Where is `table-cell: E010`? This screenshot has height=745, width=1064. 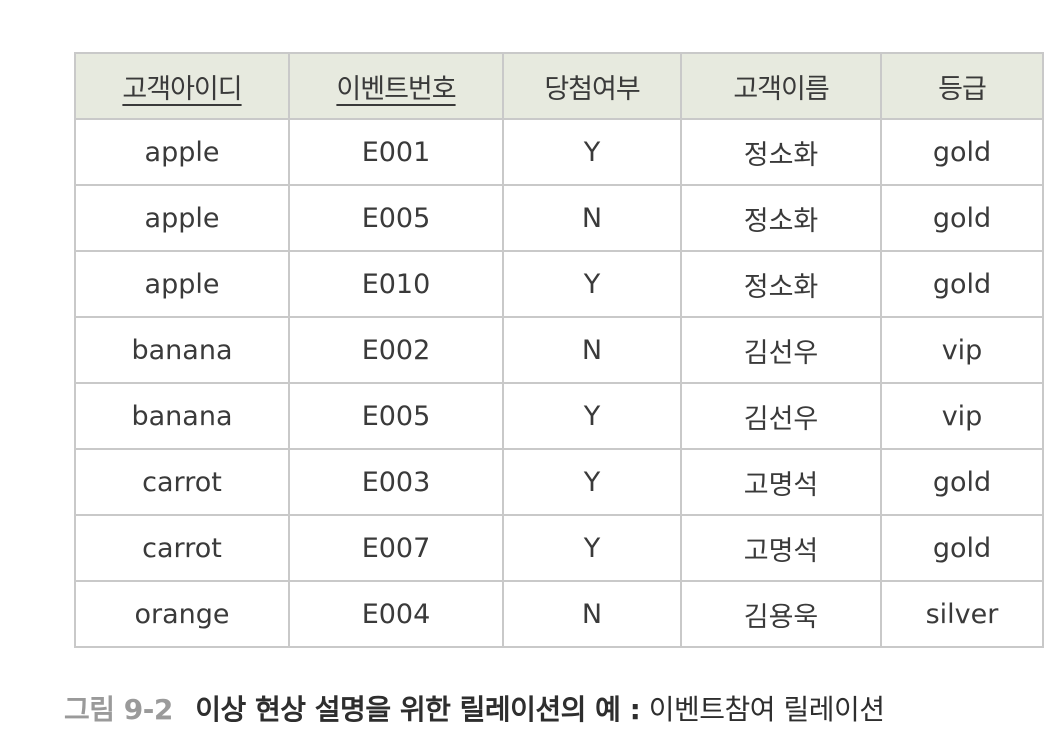 table-cell: E010 is located at coordinates (396, 284).